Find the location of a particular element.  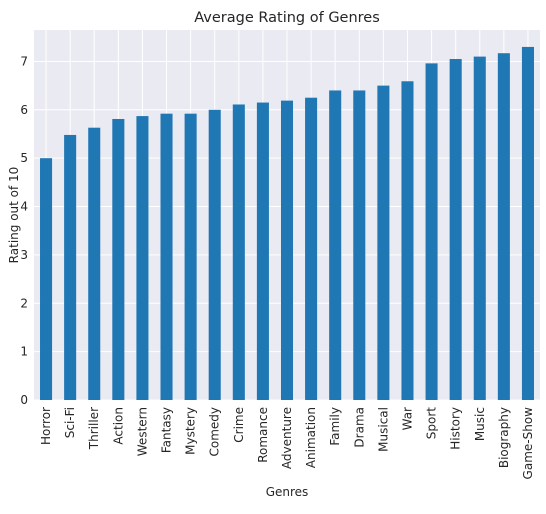

x-tick-label: Musical is located at coordinates (383, 429).